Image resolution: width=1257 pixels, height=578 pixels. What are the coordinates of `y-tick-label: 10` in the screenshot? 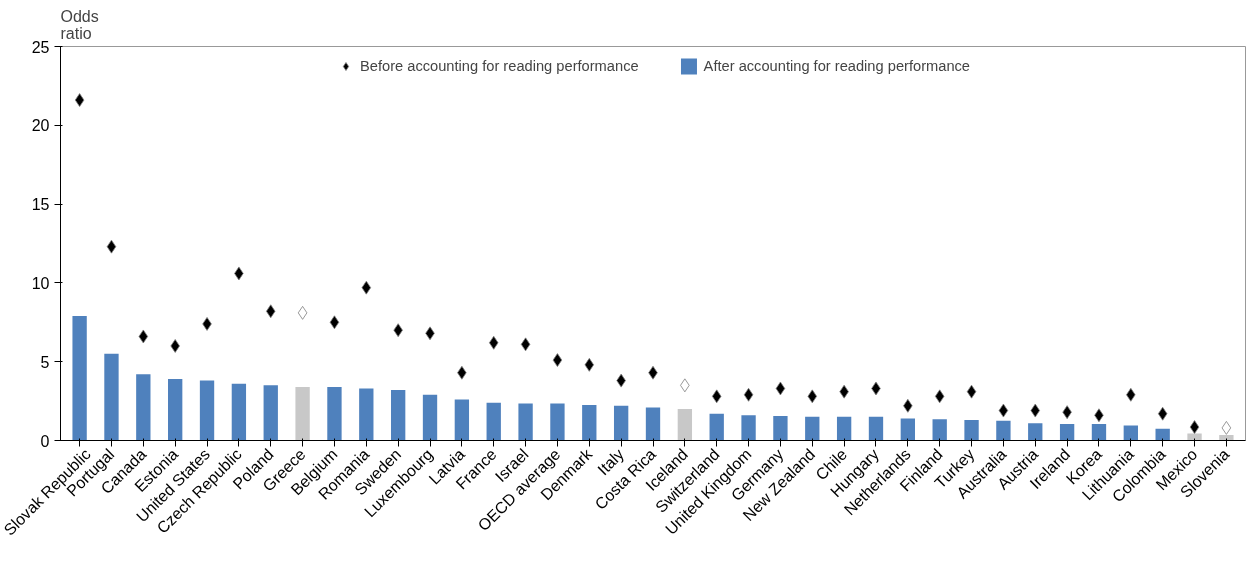 It's located at (40, 283).